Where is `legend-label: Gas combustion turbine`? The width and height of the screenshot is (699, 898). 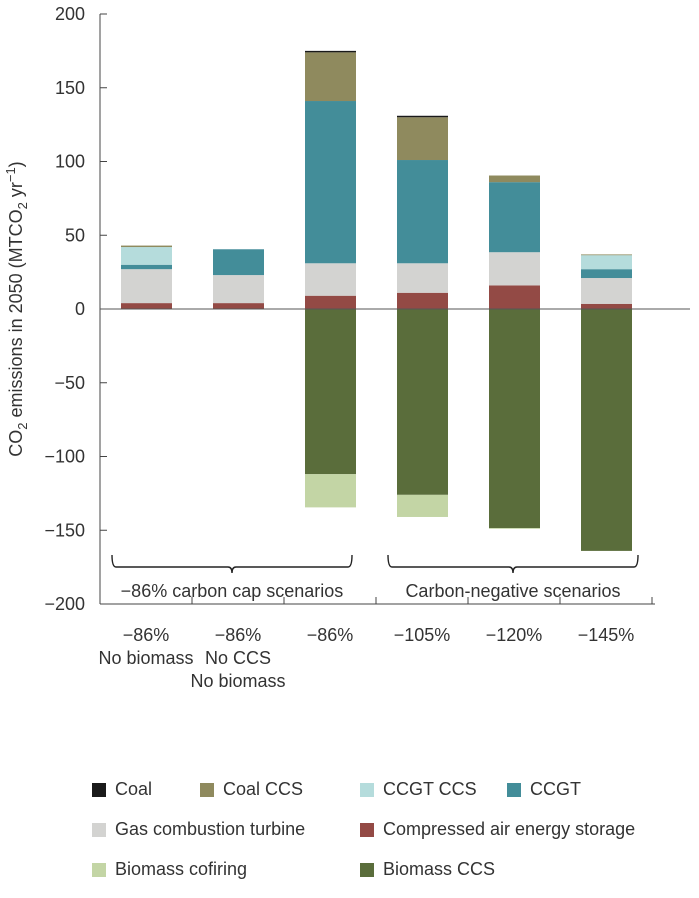 legend-label: Gas combustion turbine is located at coordinates (210, 829).